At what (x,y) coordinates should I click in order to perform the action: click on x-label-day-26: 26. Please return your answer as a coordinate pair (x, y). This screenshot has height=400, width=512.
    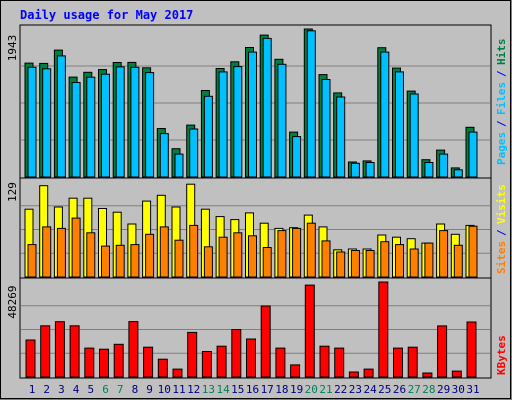
    Looking at the image, I should click on (399, 389).